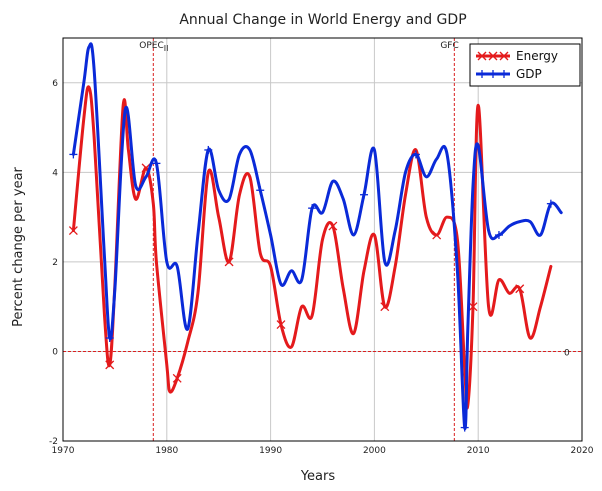 The height and width of the screenshot is (491, 602). What do you see at coordinates (55, 352) in the screenshot?
I see `y-tick-label: 0` at bounding box center [55, 352].